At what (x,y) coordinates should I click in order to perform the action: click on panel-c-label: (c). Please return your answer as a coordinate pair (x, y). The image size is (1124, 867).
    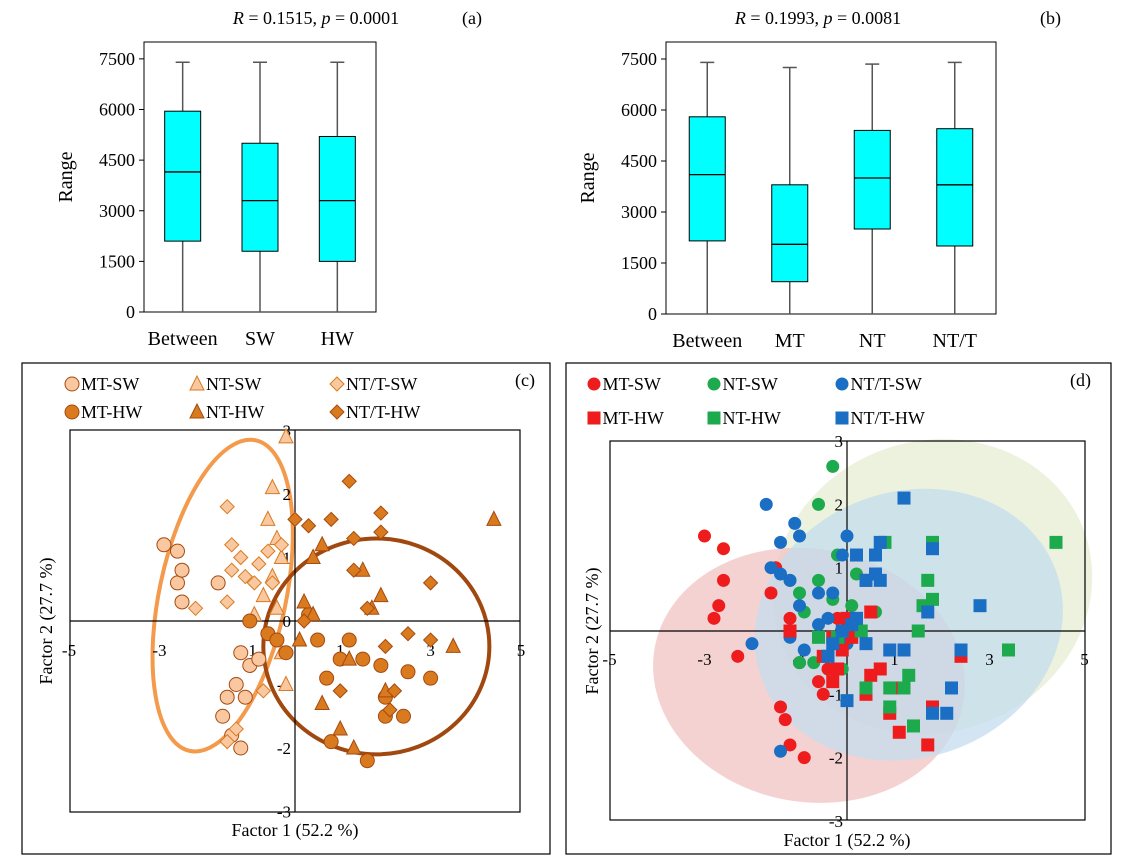
    Looking at the image, I should click on (525, 380).